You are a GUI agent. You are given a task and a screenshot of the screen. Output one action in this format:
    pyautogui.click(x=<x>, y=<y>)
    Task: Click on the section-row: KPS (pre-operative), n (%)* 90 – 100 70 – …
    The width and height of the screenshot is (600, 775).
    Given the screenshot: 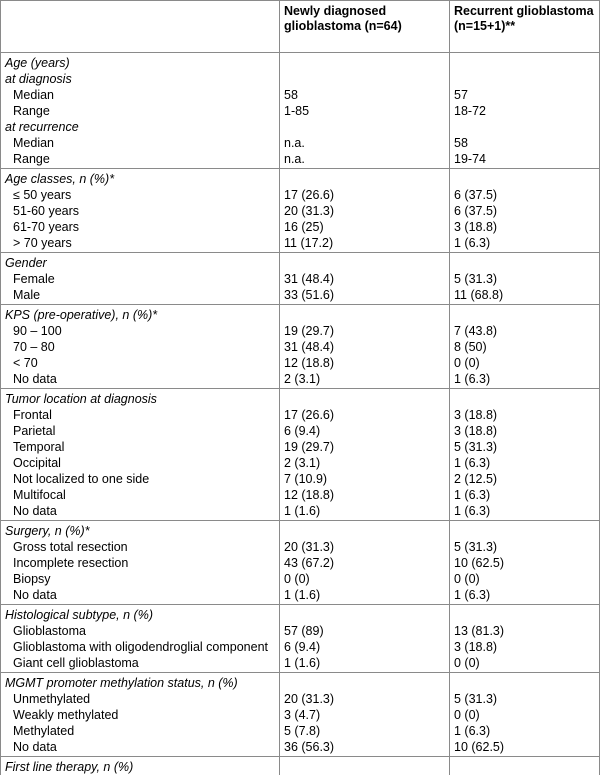 What is the action you would take?
    pyautogui.click(x=300, y=346)
    